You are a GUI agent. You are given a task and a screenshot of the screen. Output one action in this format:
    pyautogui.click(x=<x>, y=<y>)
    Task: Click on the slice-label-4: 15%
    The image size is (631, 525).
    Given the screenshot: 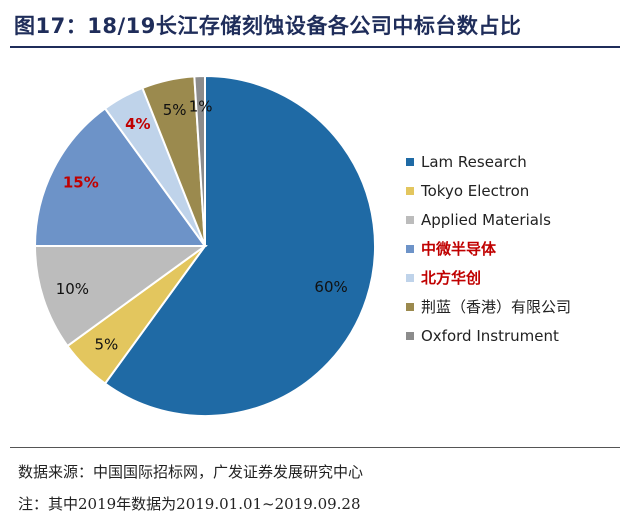 What is the action you would take?
    pyautogui.click(x=81, y=183)
    